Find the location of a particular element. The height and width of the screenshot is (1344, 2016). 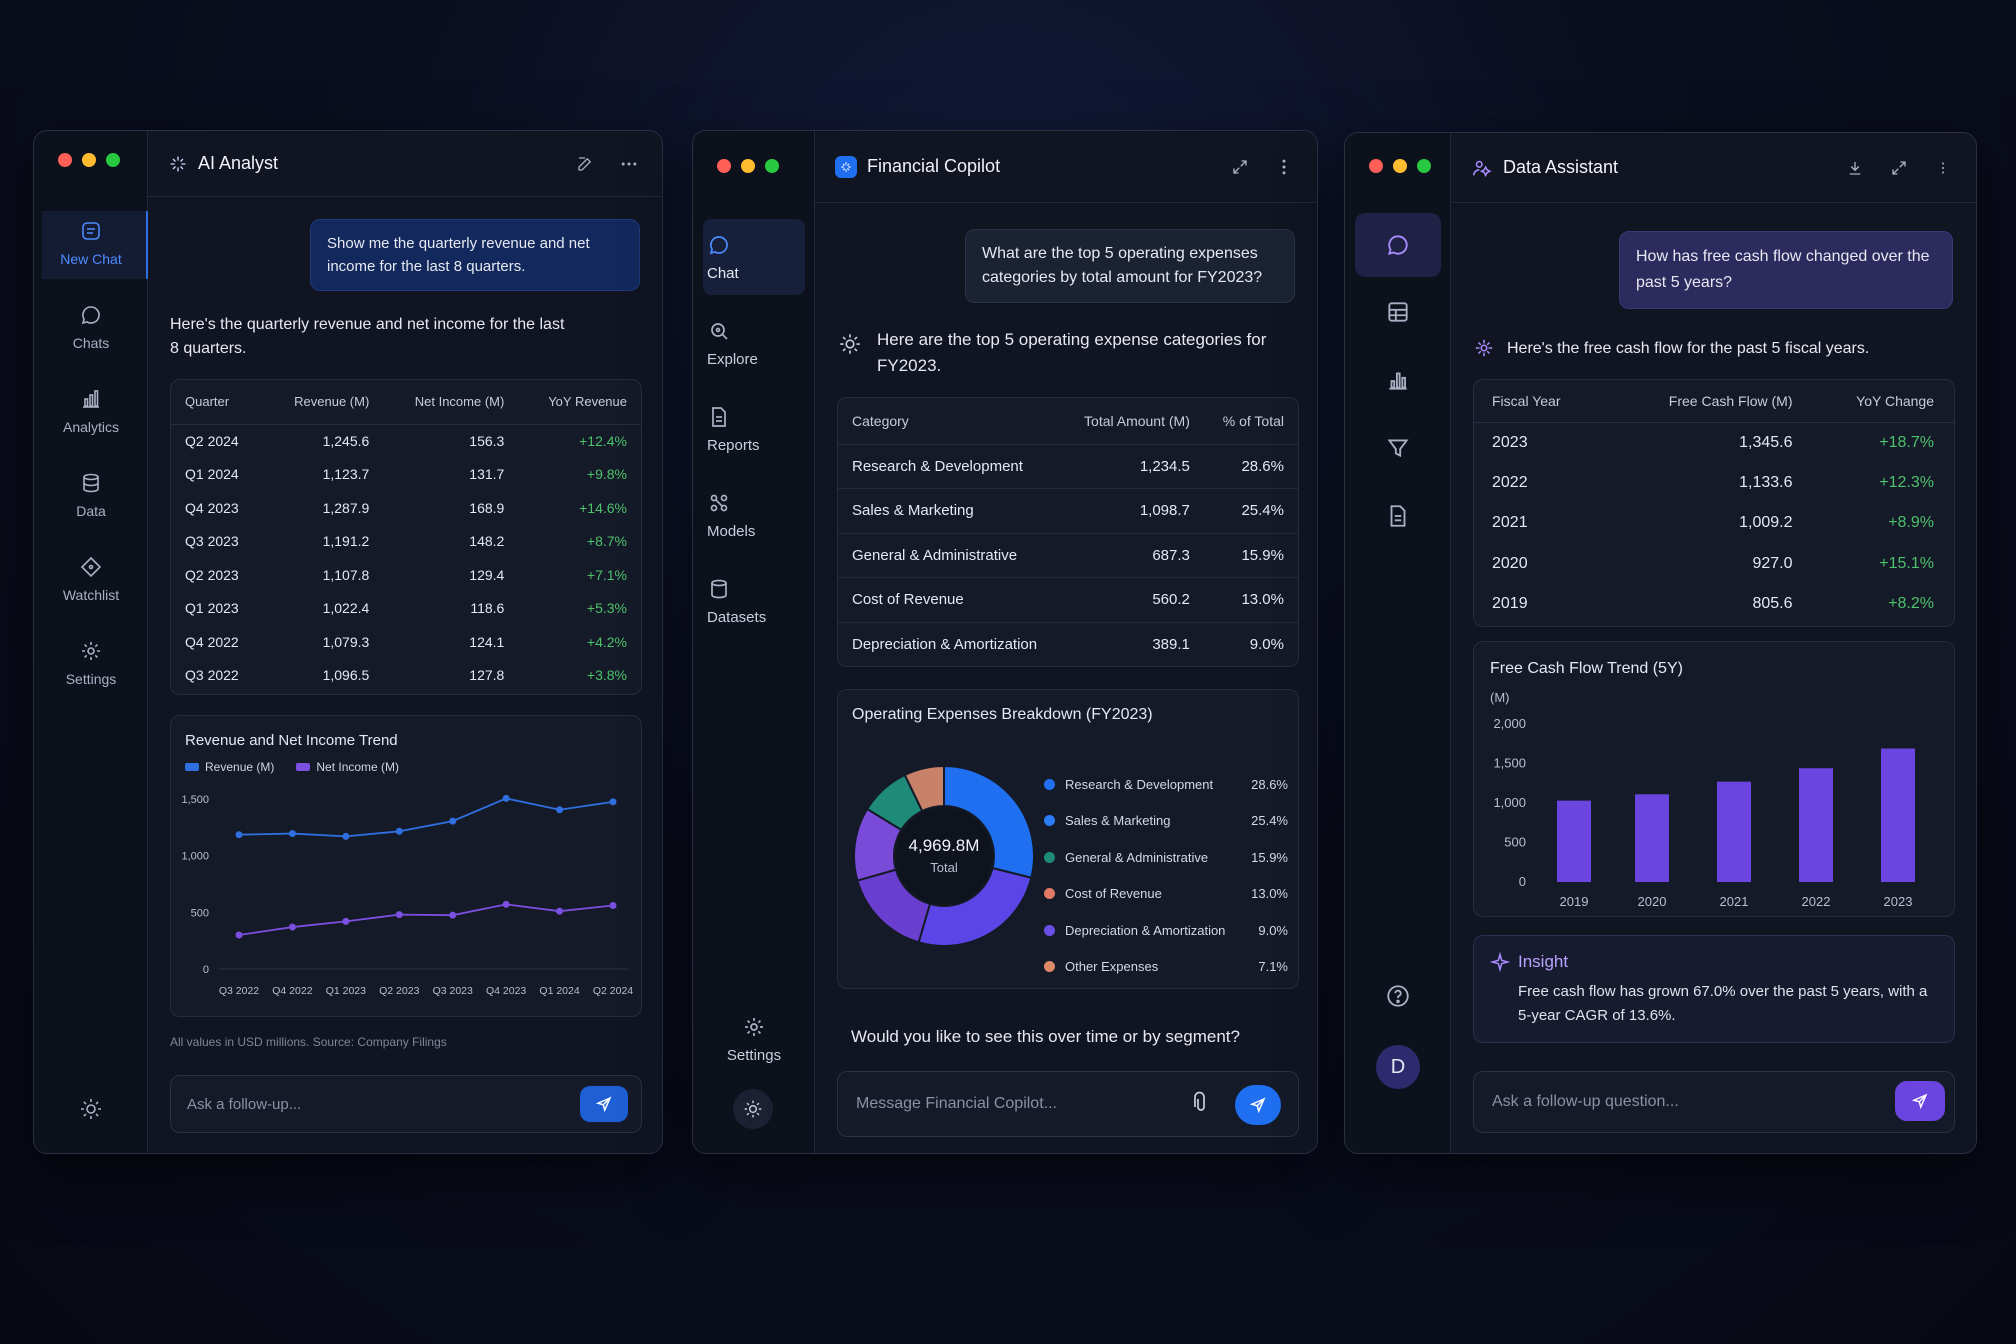

download-icon is located at coordinates (1855, 168).